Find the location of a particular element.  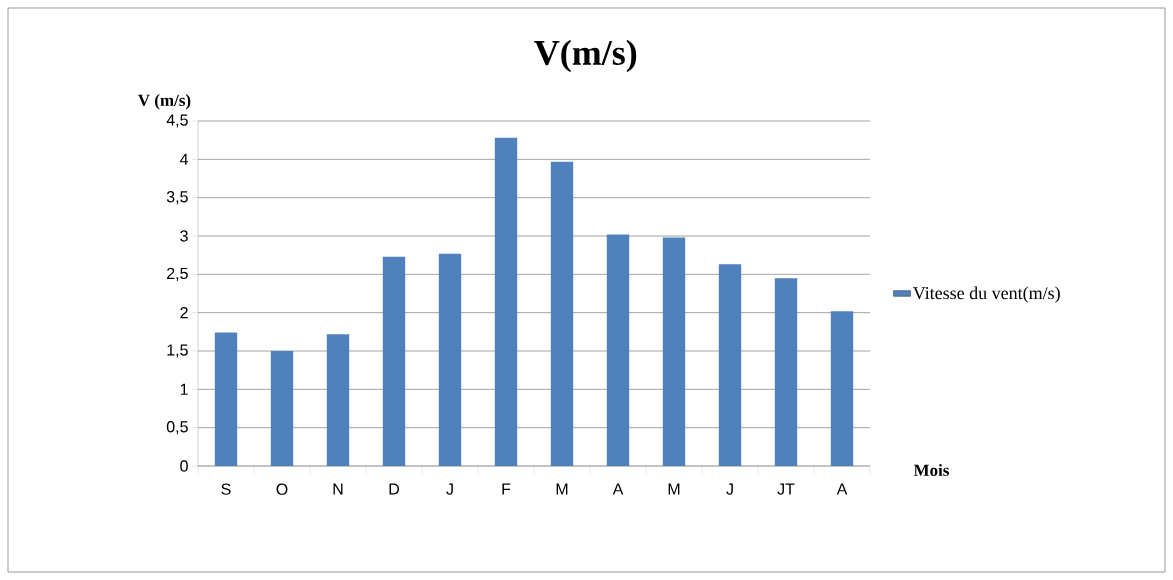

x-tick-label: N is located at coordinates (338, 489).